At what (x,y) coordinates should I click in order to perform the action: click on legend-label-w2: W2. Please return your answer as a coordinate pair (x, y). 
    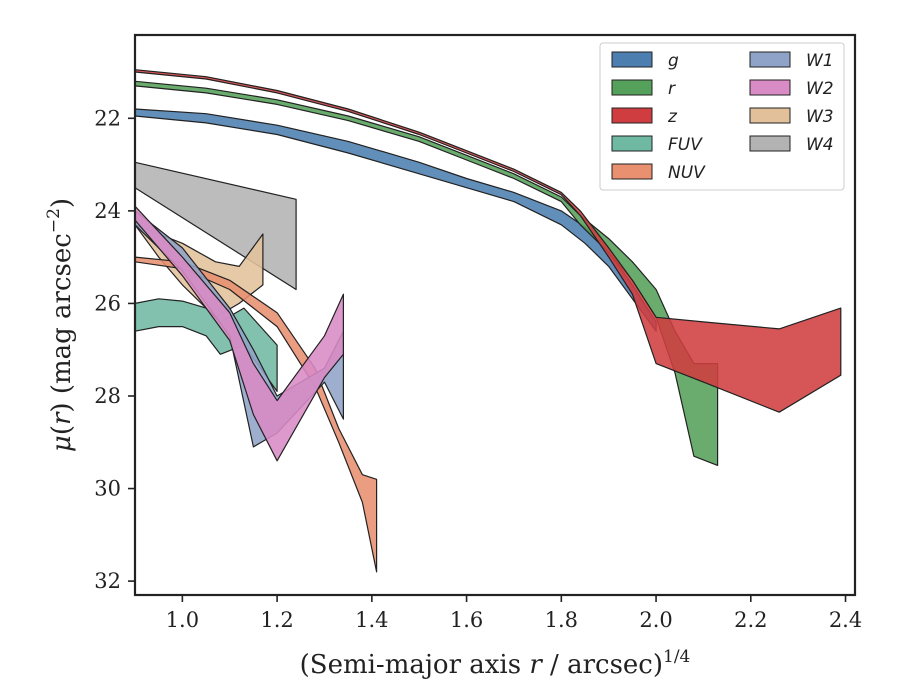
    Looking at the image, I should click on (820, 89).